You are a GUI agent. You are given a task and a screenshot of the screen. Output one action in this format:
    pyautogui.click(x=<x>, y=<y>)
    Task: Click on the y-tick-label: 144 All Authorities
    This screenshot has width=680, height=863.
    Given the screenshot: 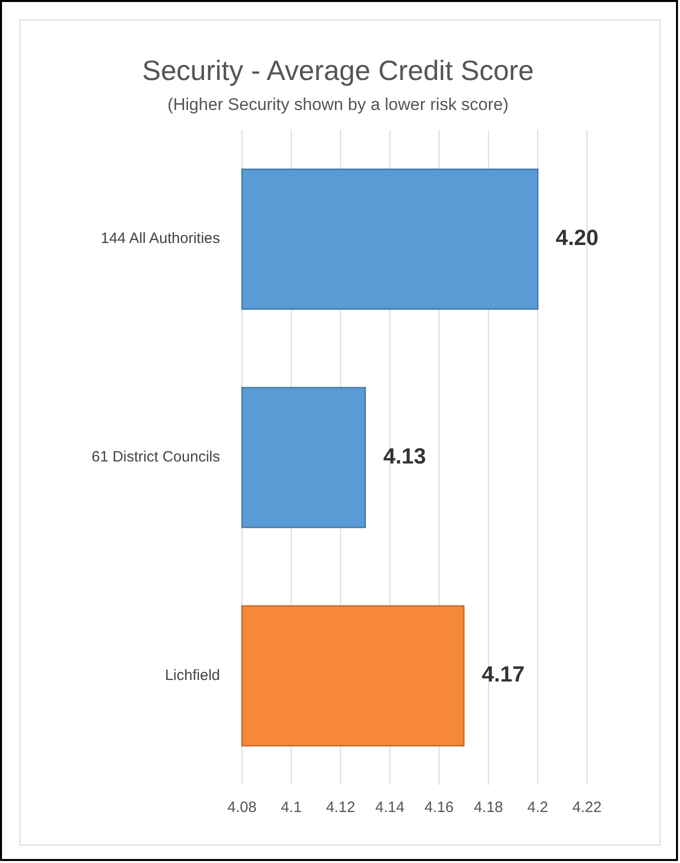 What is the action you would take?
    pyautogui.click(x=160, y=239)
    